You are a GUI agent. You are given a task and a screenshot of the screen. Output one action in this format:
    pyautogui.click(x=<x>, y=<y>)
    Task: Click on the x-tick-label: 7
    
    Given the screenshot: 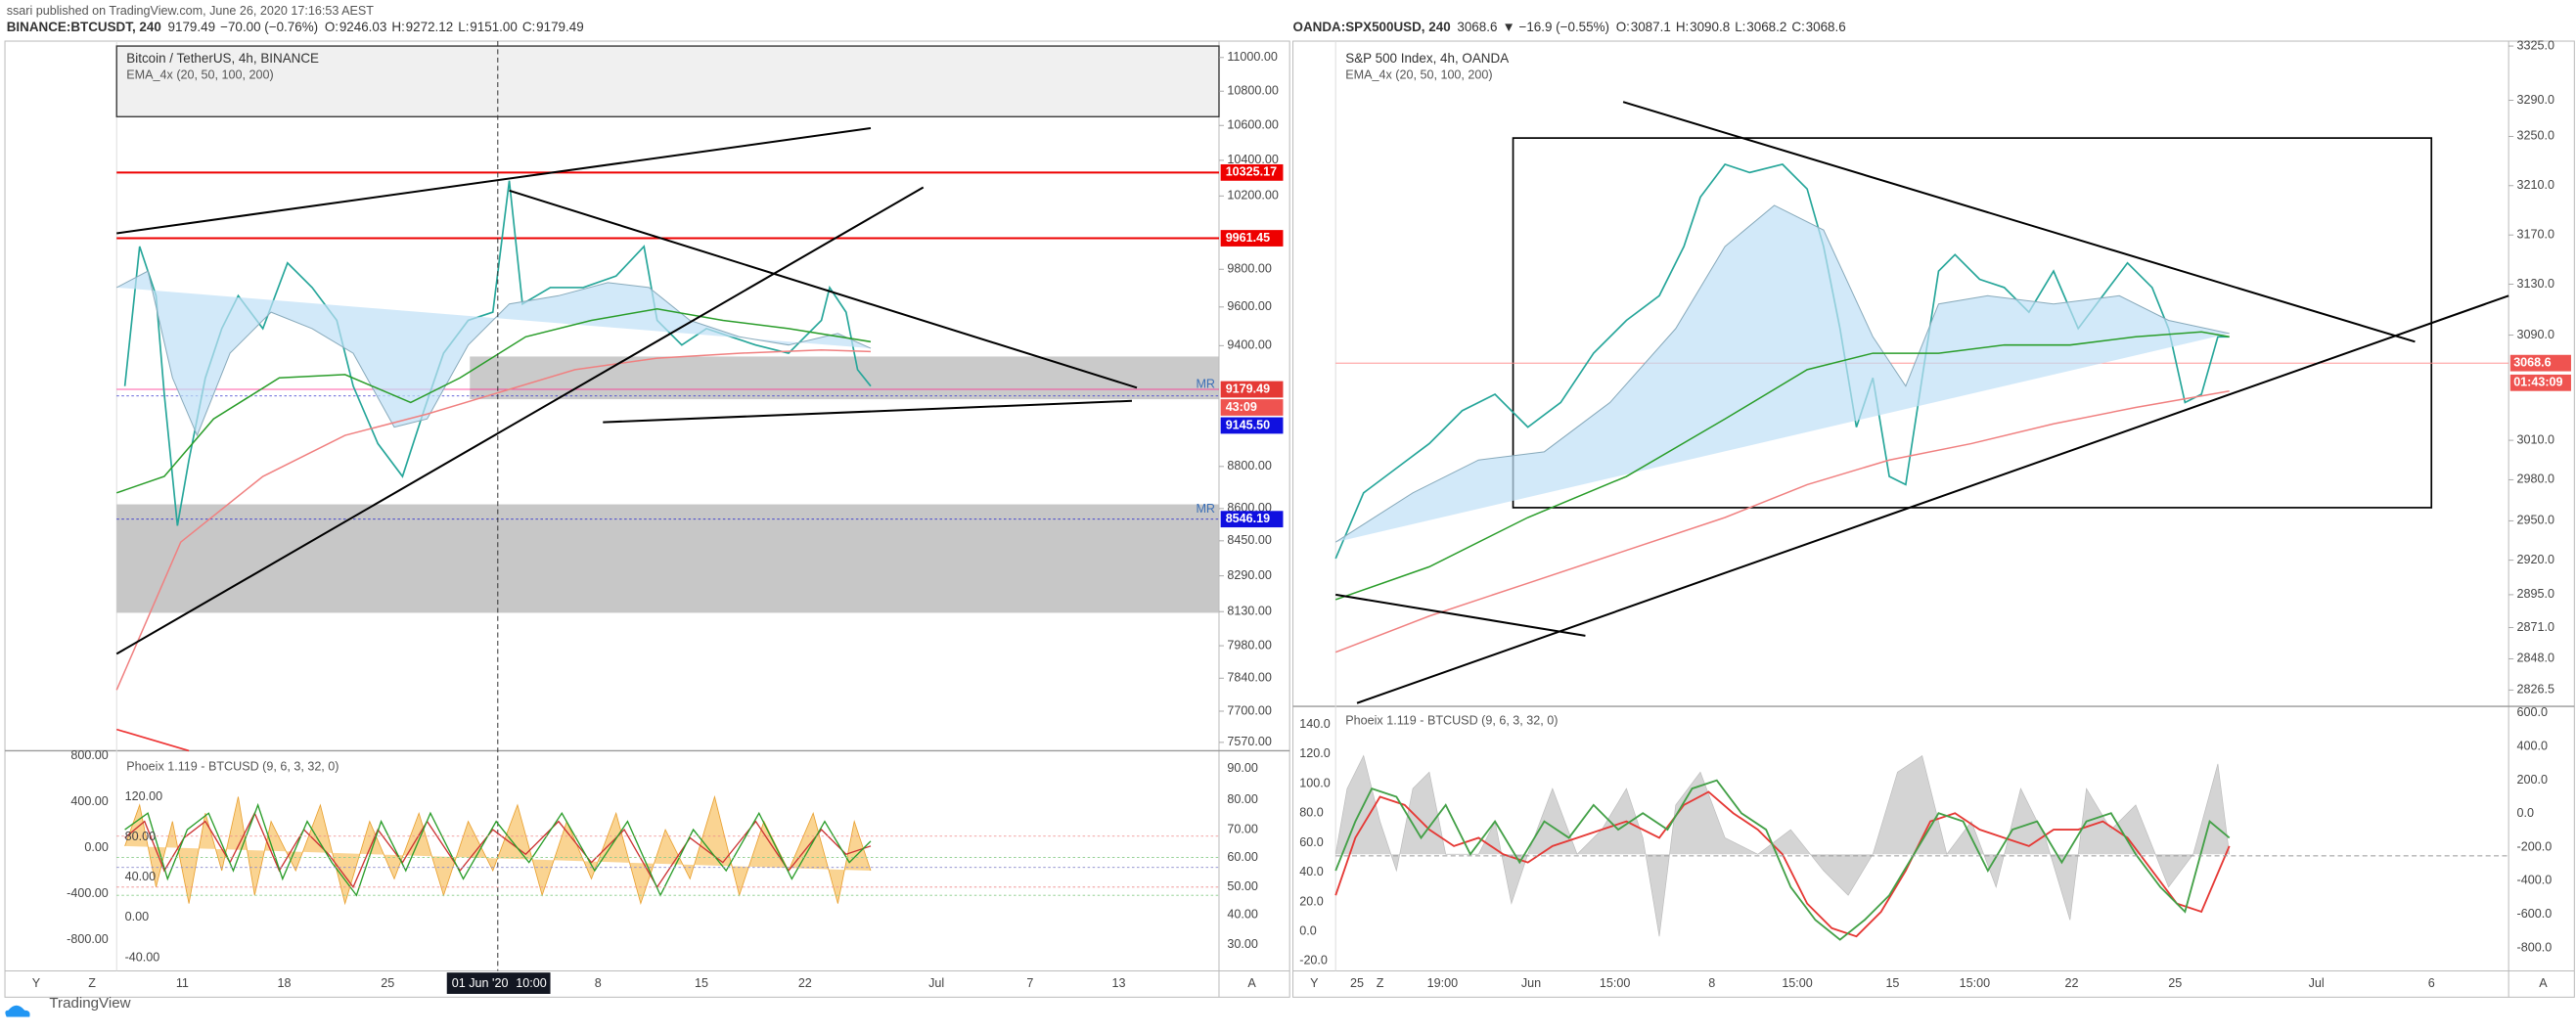 What is the action you would take?
    pyautogui.click(x=1029, y=983)
    